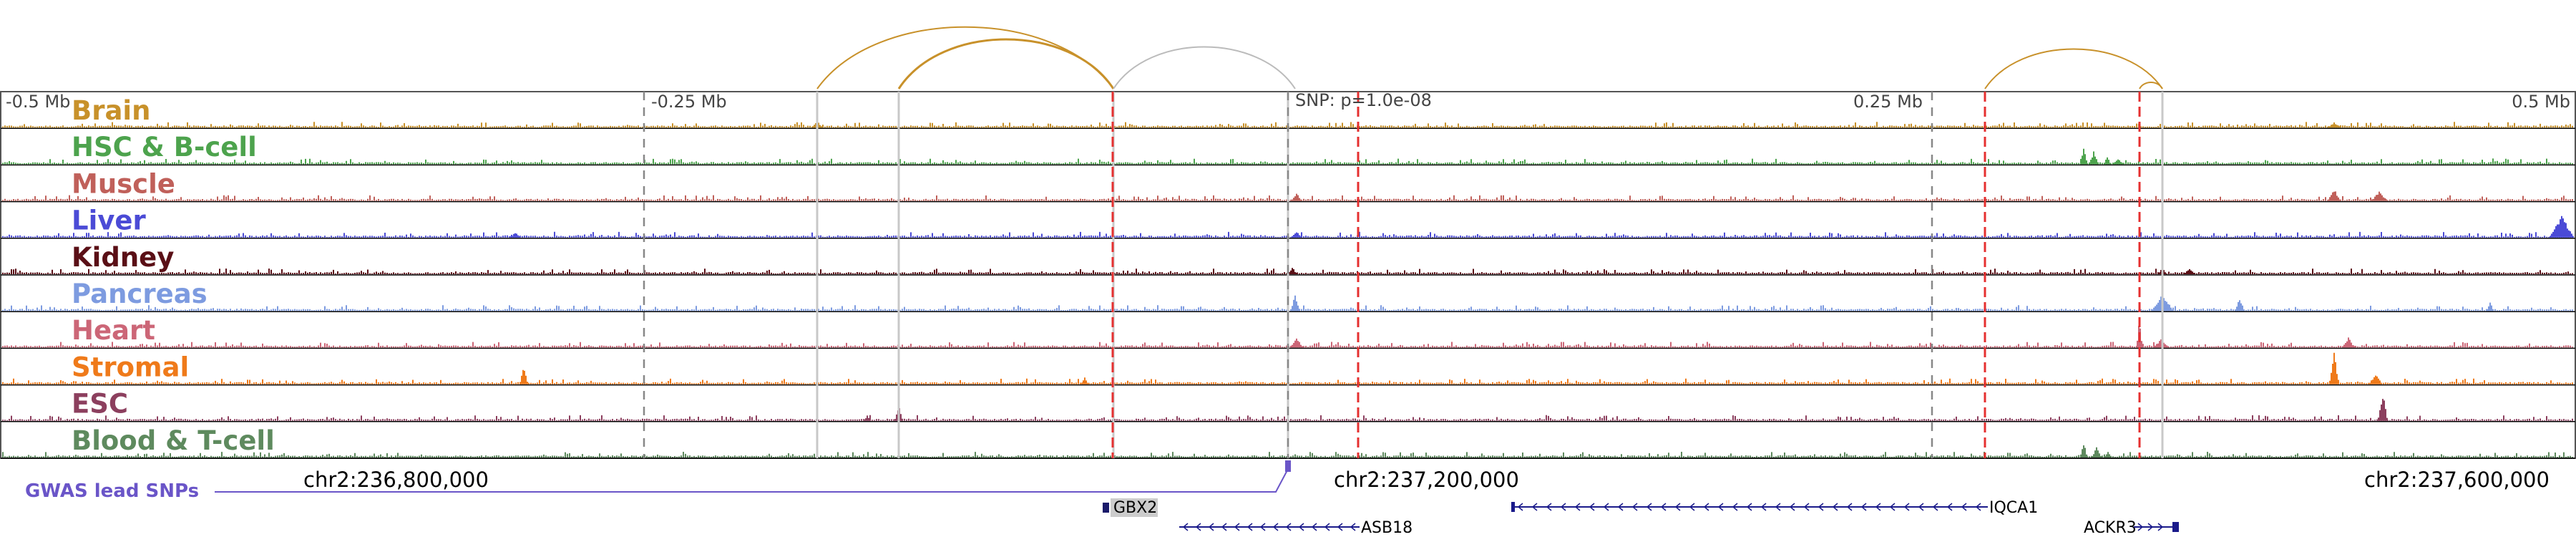 The image size is (2576, 537). Describe the element at coordinates (1287, 125) in the screenshot. I see `track-0-baseline-signal` at that location.